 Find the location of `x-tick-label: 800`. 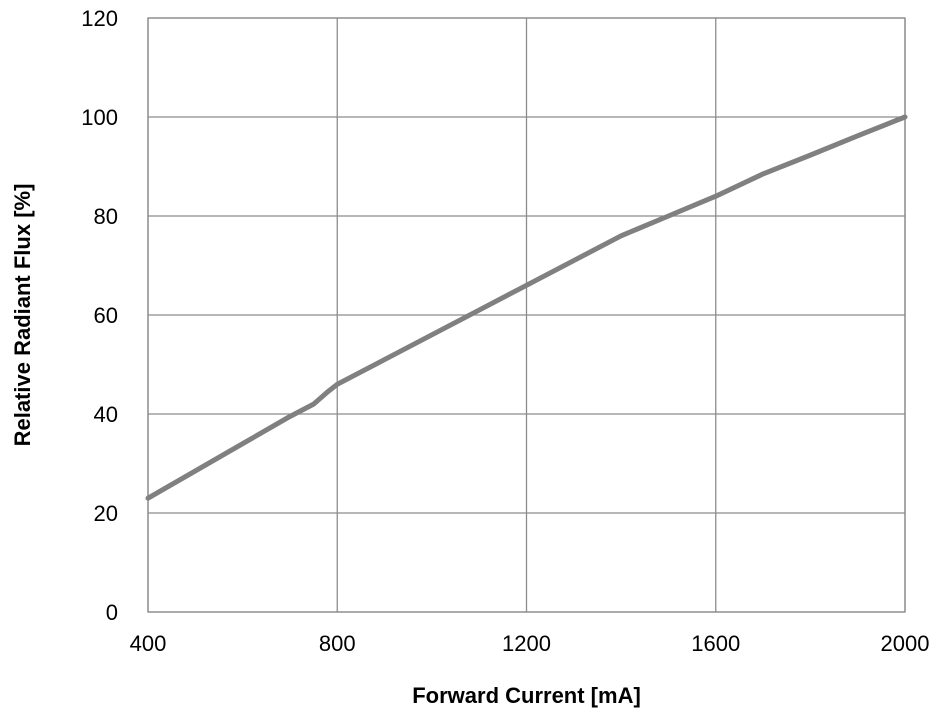

x-tick-label: 800 is located at coordinates (337, 643).